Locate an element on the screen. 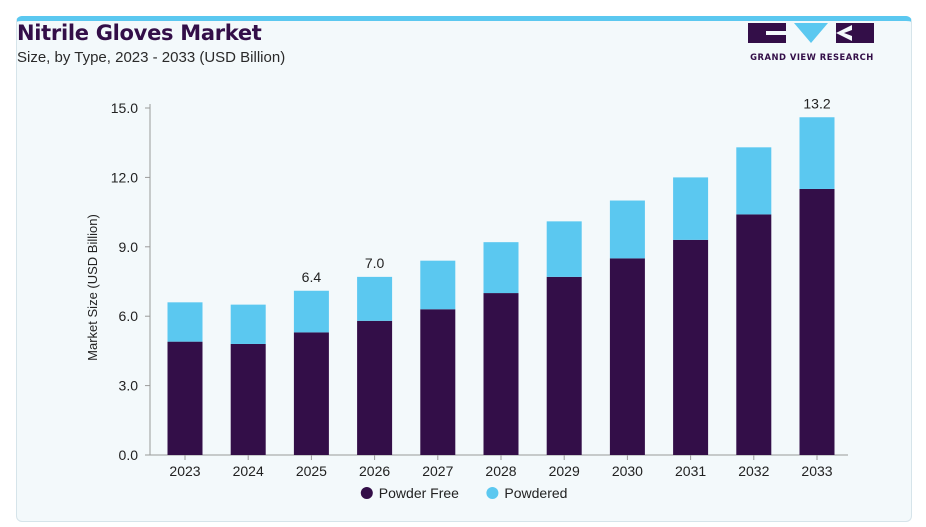  y-tick-label: 9.0 is located at coordinates (129, 247).